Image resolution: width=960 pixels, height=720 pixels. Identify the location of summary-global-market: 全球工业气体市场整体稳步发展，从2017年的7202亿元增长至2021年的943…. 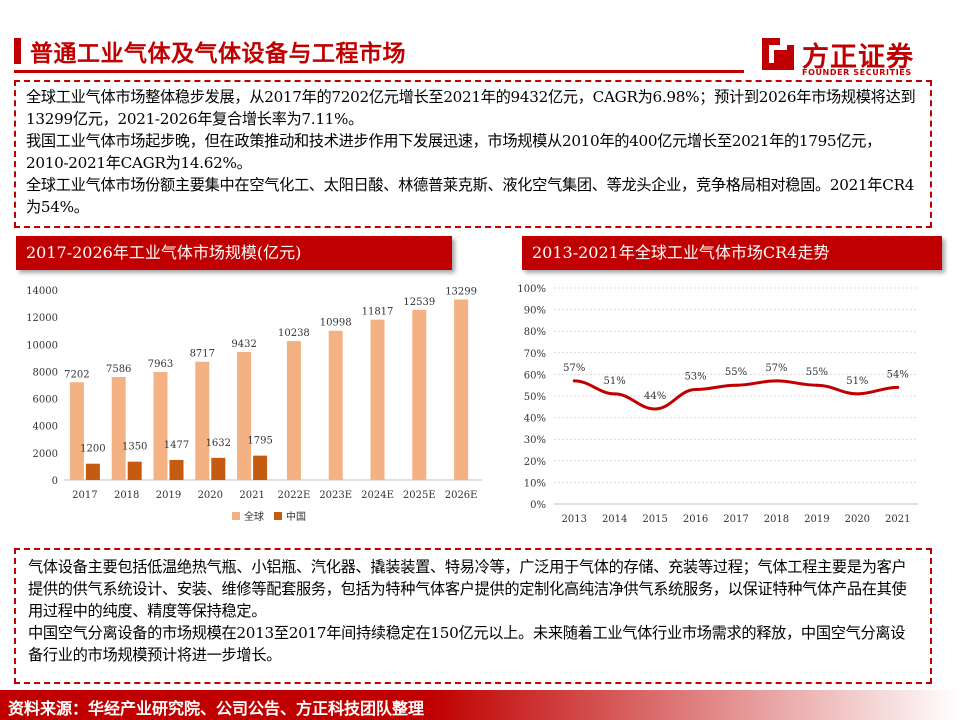
(471, 108).